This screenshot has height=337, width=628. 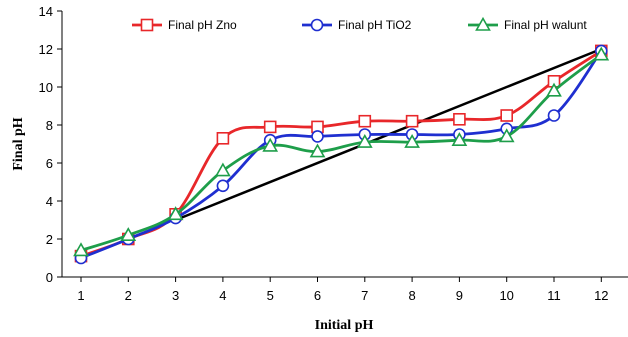 What do you see at coordinates (50, 144) in the screenshot?
I see `y-ticks: 0 2 4 6 8 10 12 14` at bounding box center [50, 144].